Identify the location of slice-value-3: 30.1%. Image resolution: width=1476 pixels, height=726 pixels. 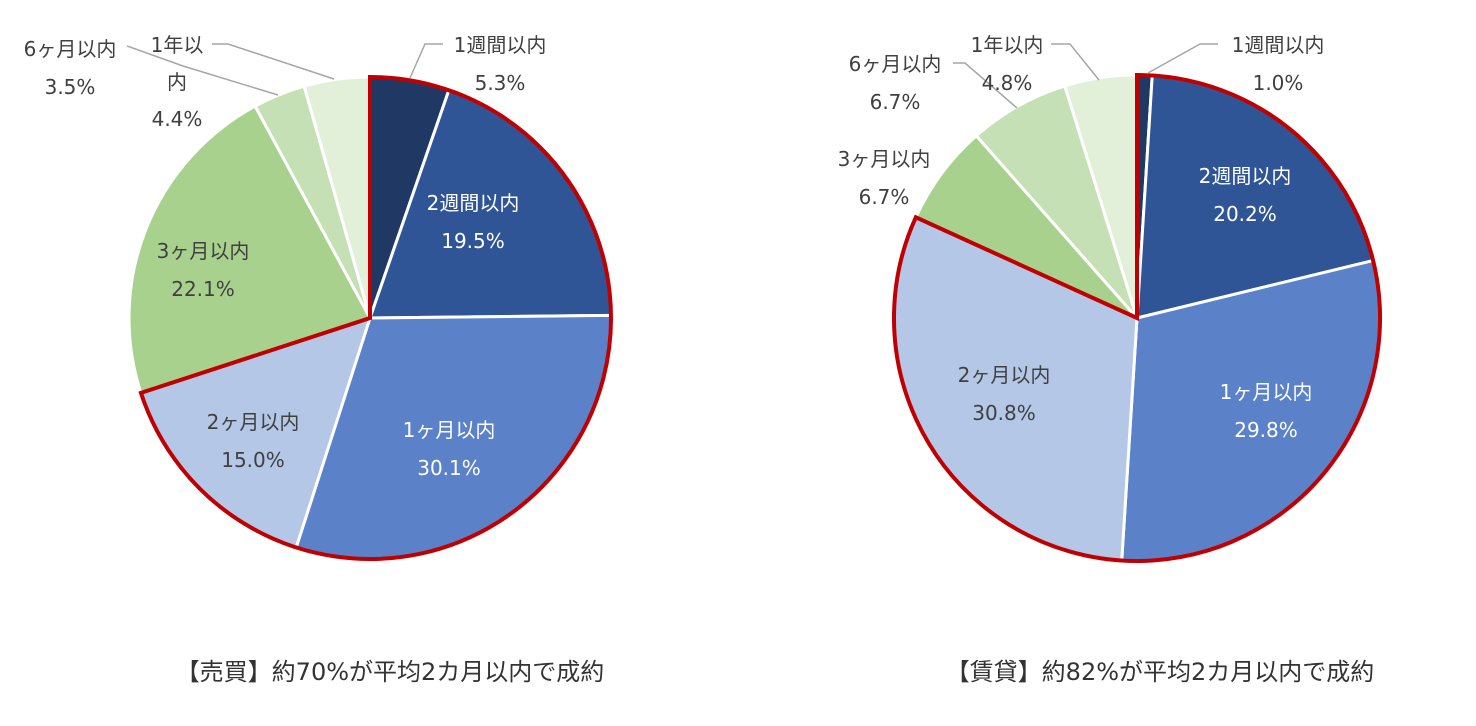
(449, 468).